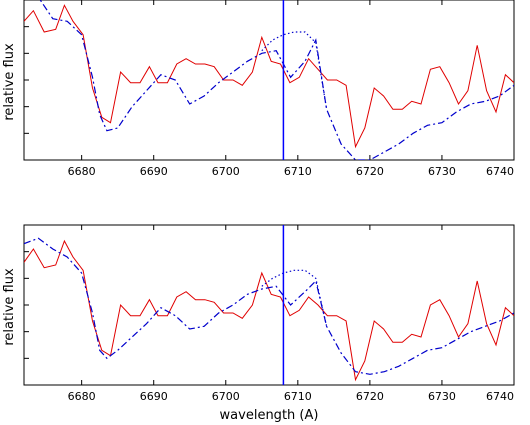 This screenshot has height=425, width=530. What do you see at coordinates (298, 396) in the screenshot?
I see `bottom-x-tick-label: 6710` at bounding box center [298, 396].